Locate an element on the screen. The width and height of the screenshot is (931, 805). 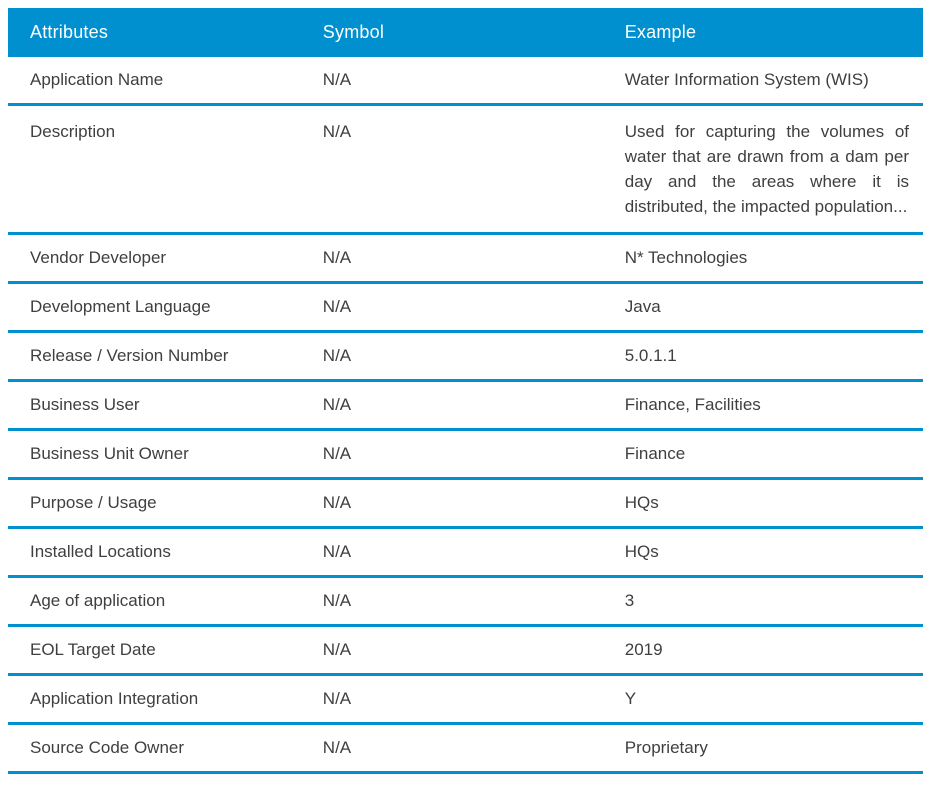
cell-example: Finance, Facilities is located at coordinates (762, 405).